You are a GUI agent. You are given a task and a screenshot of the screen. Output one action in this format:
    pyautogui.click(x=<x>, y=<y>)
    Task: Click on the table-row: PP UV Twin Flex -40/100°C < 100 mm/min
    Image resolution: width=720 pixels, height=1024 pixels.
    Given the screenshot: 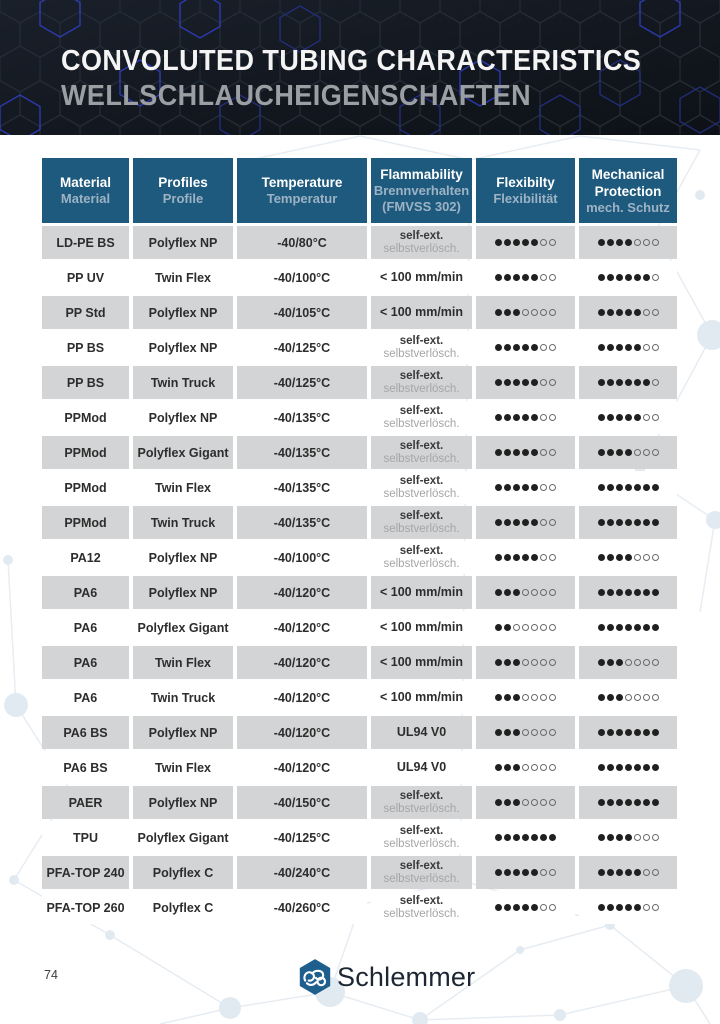 What is the action you would take?
    pyautogui.click(x=359, y=277)
    